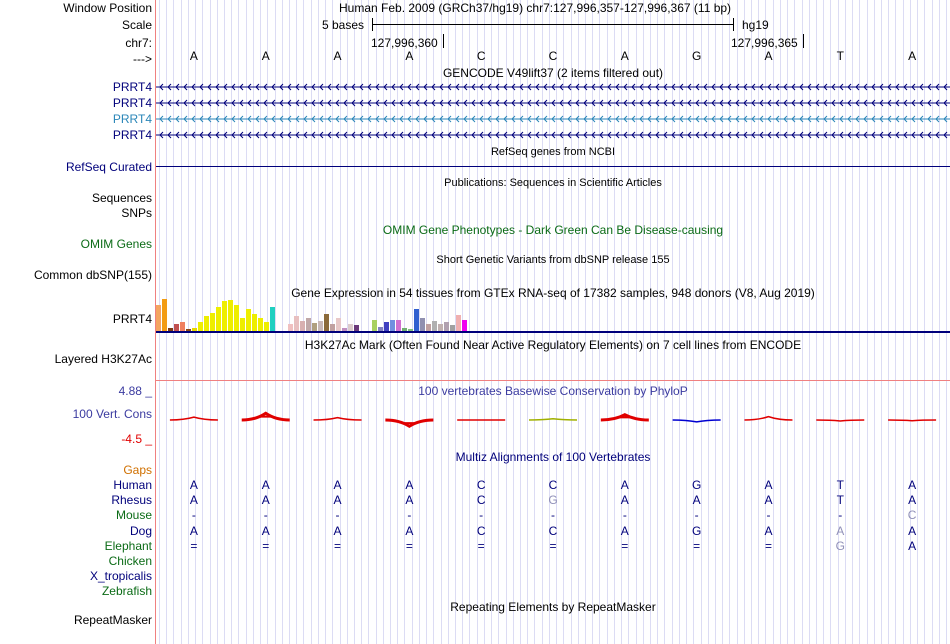 This screenshot has height=644, width=950. Describe the element at coordinates (116, 244) in the screenshot. I see `omim-track-label: OMIM Genes` at that location.